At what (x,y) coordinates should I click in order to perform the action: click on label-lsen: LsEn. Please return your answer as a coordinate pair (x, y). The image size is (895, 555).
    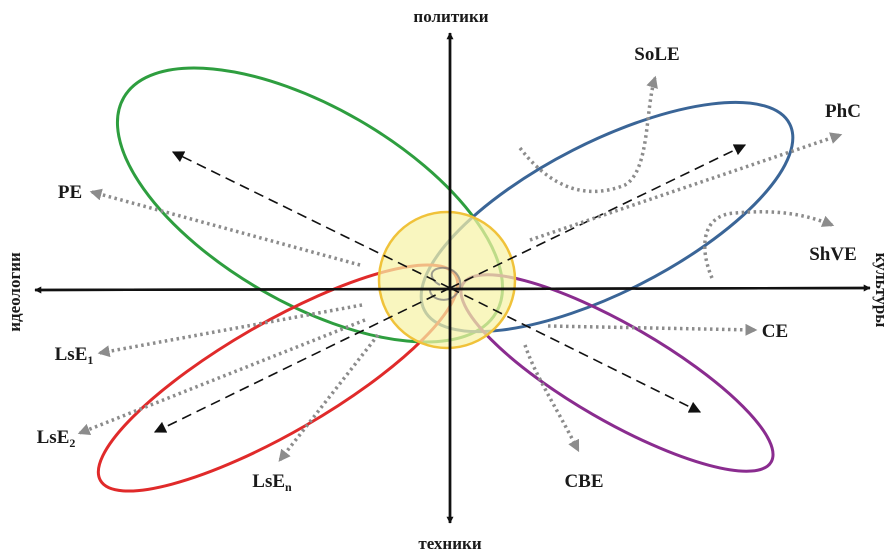
    Looking at the image, I should click on (272, 482).